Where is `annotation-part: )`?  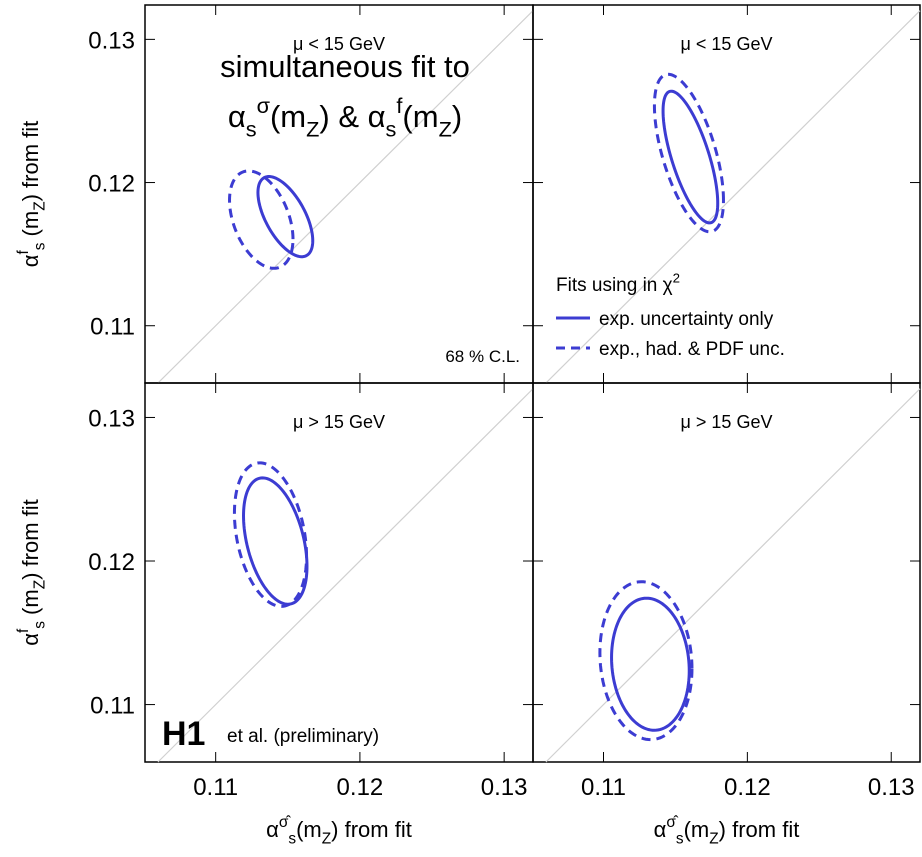 annotation-part: ) is located at coordinates (457, 116).